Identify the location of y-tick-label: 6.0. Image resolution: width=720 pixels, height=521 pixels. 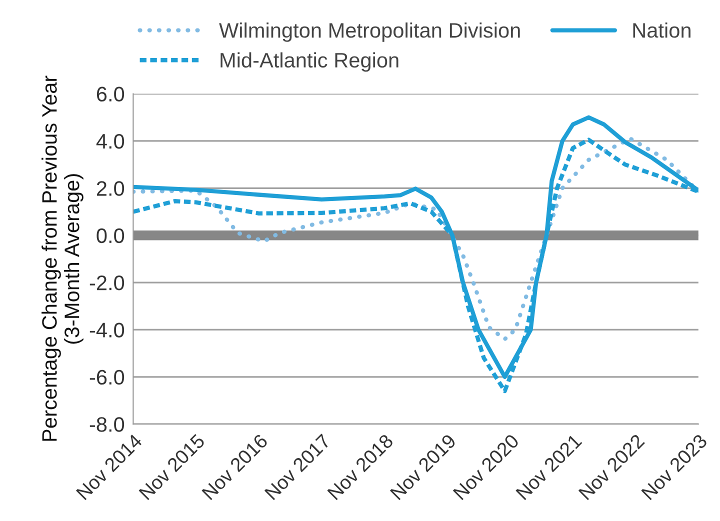
(110, 94).